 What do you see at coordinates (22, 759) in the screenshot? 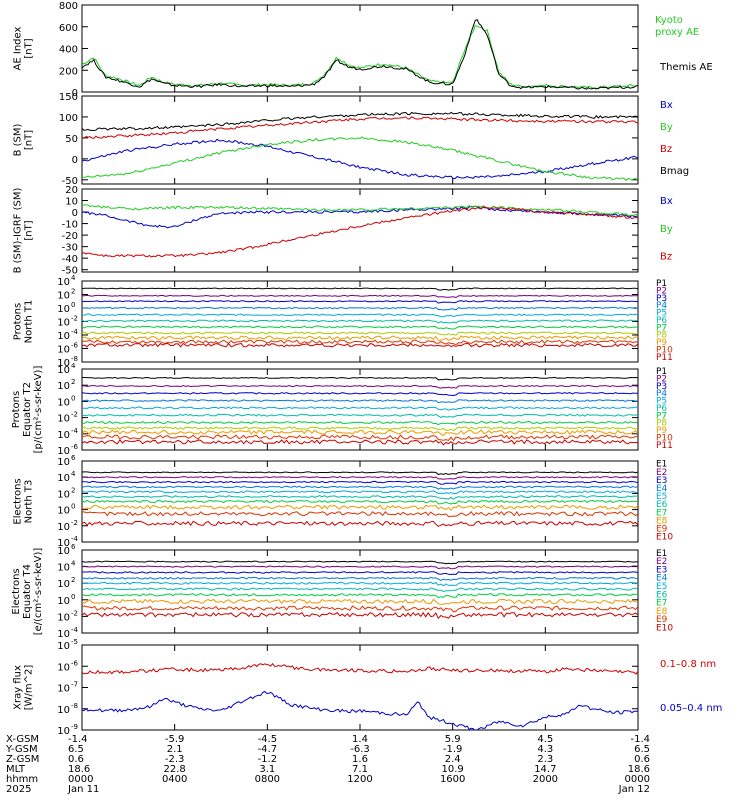
I see `ephemeris-row-label: Z-GSM` at bounding box center [22, 759].